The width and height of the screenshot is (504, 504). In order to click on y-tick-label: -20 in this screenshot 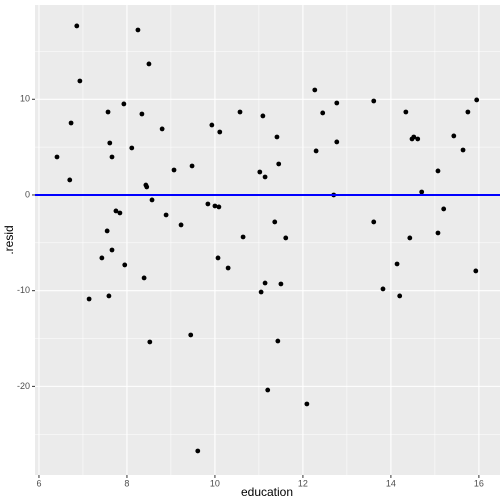, I will do `click(23, 386)`.